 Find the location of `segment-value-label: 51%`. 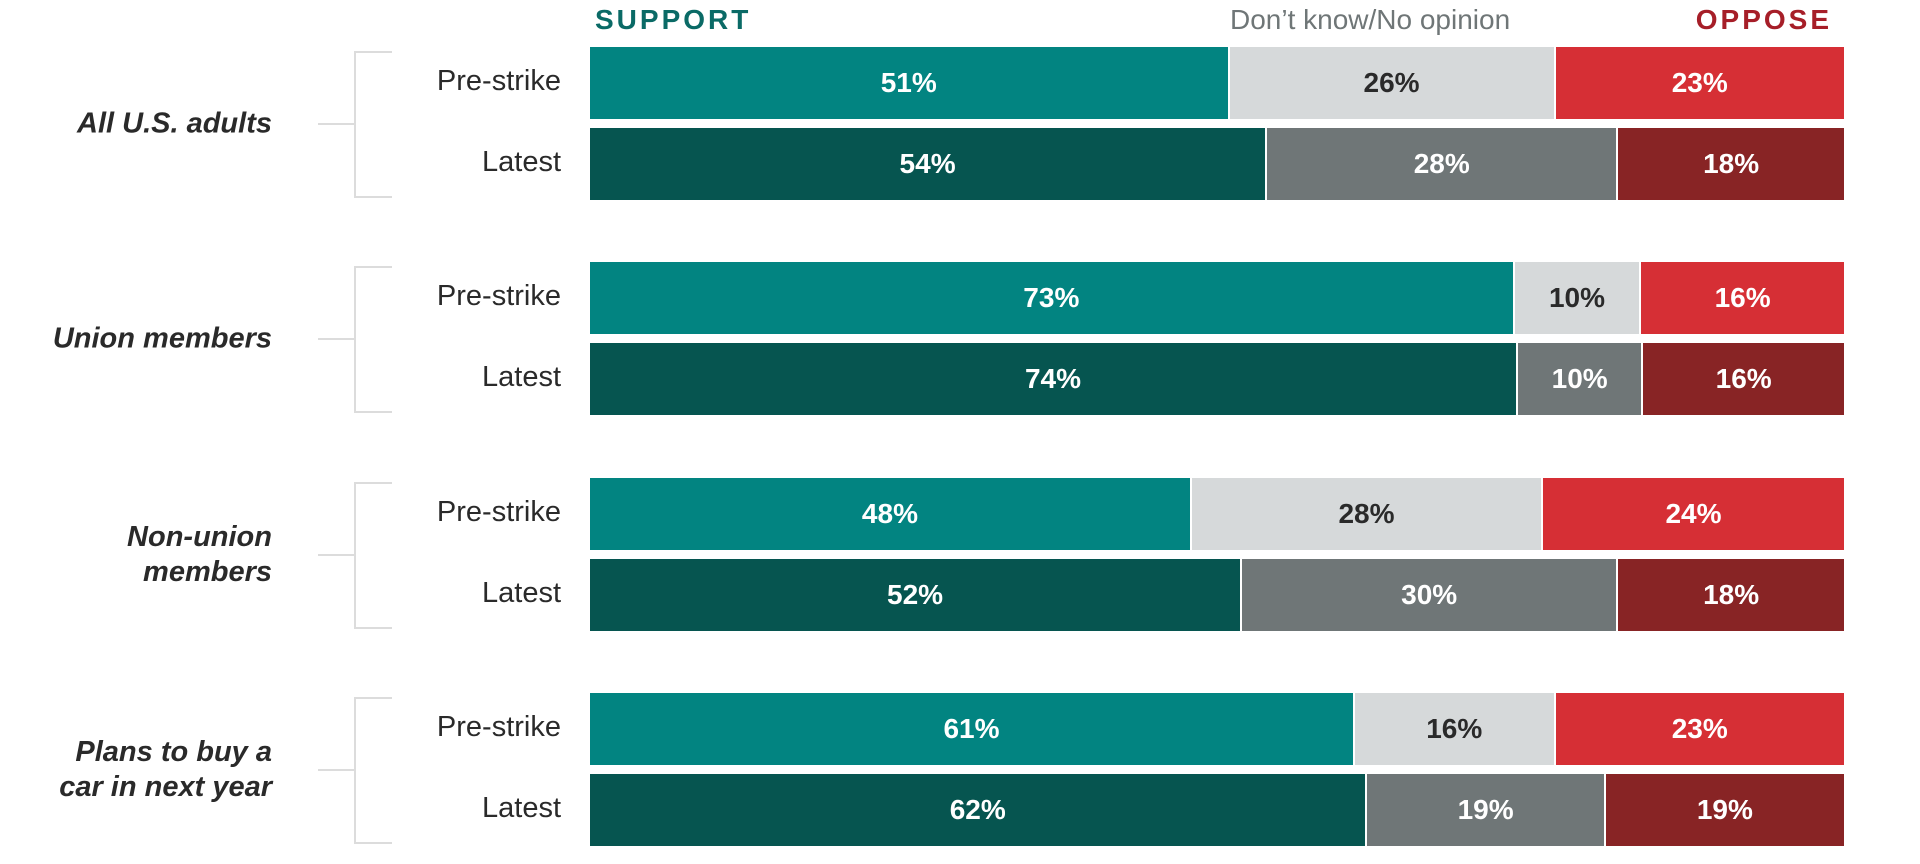

segment-value-label: 51% is located at coordinates (908, 82).